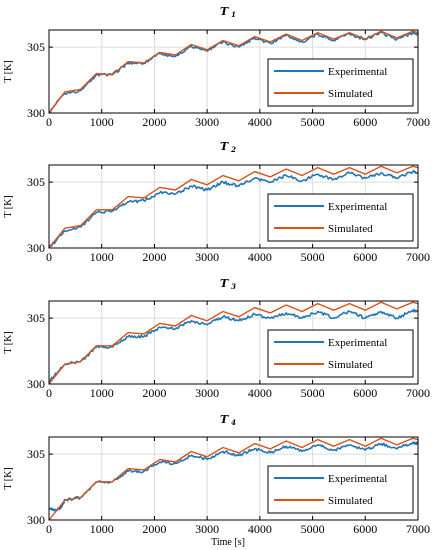 This screenshot has width=435, height=550. Describe the element at coordinates (233, 286) in the screenshot. I see `panel-title-subscript: 3` at that location.